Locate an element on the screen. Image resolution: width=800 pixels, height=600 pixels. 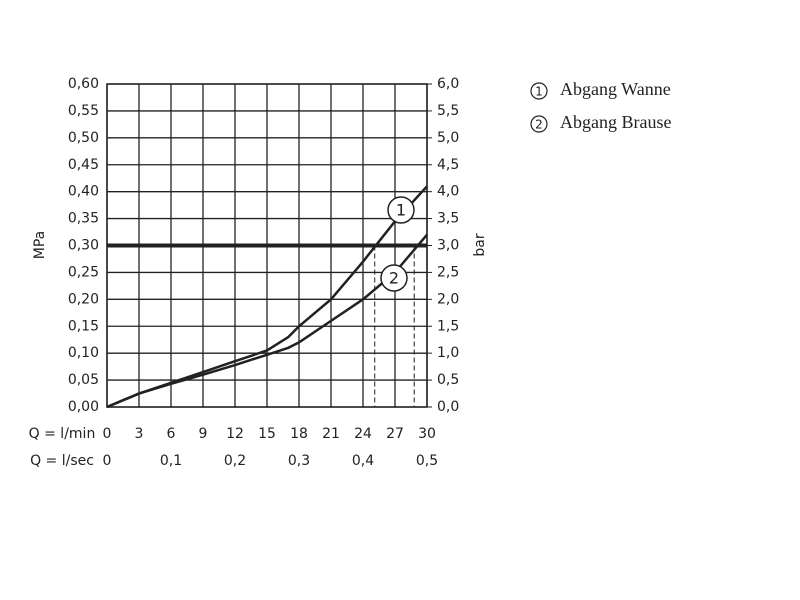
y2-tick-label: 6,0 is located at coordinates (448, 84).